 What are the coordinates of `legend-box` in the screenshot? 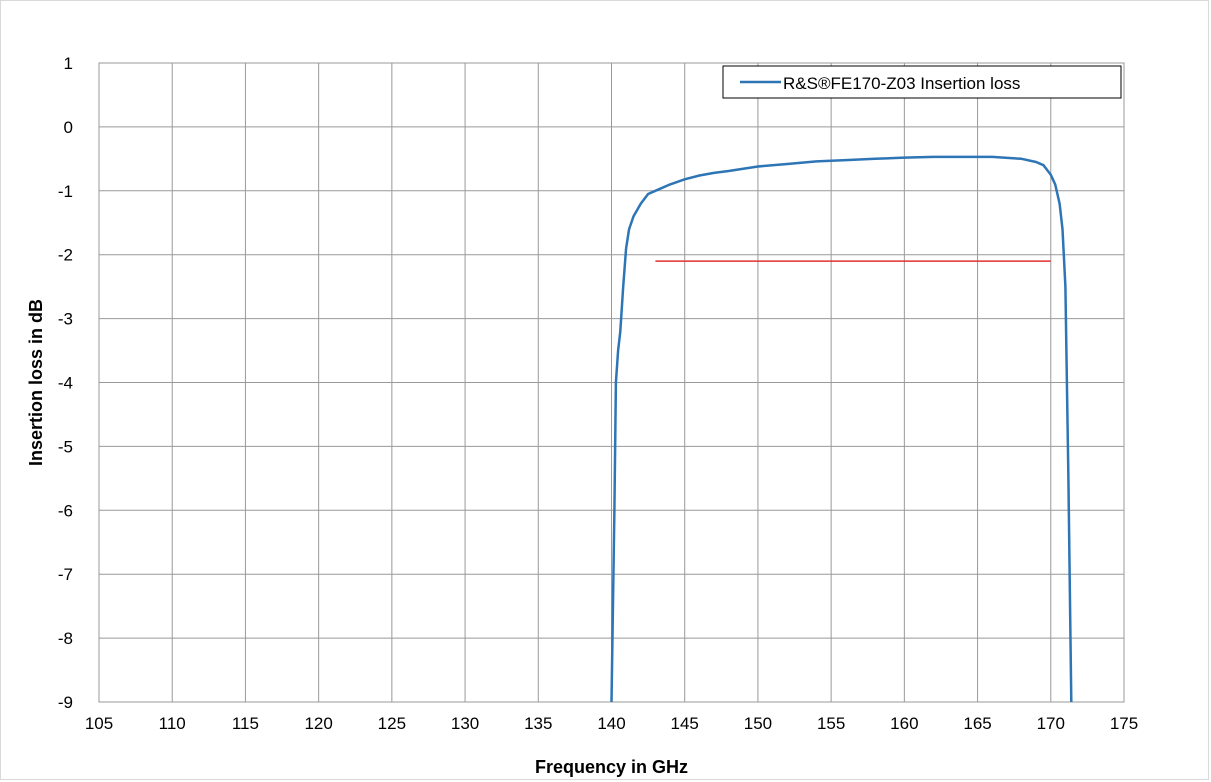 It's located at (922, 82).